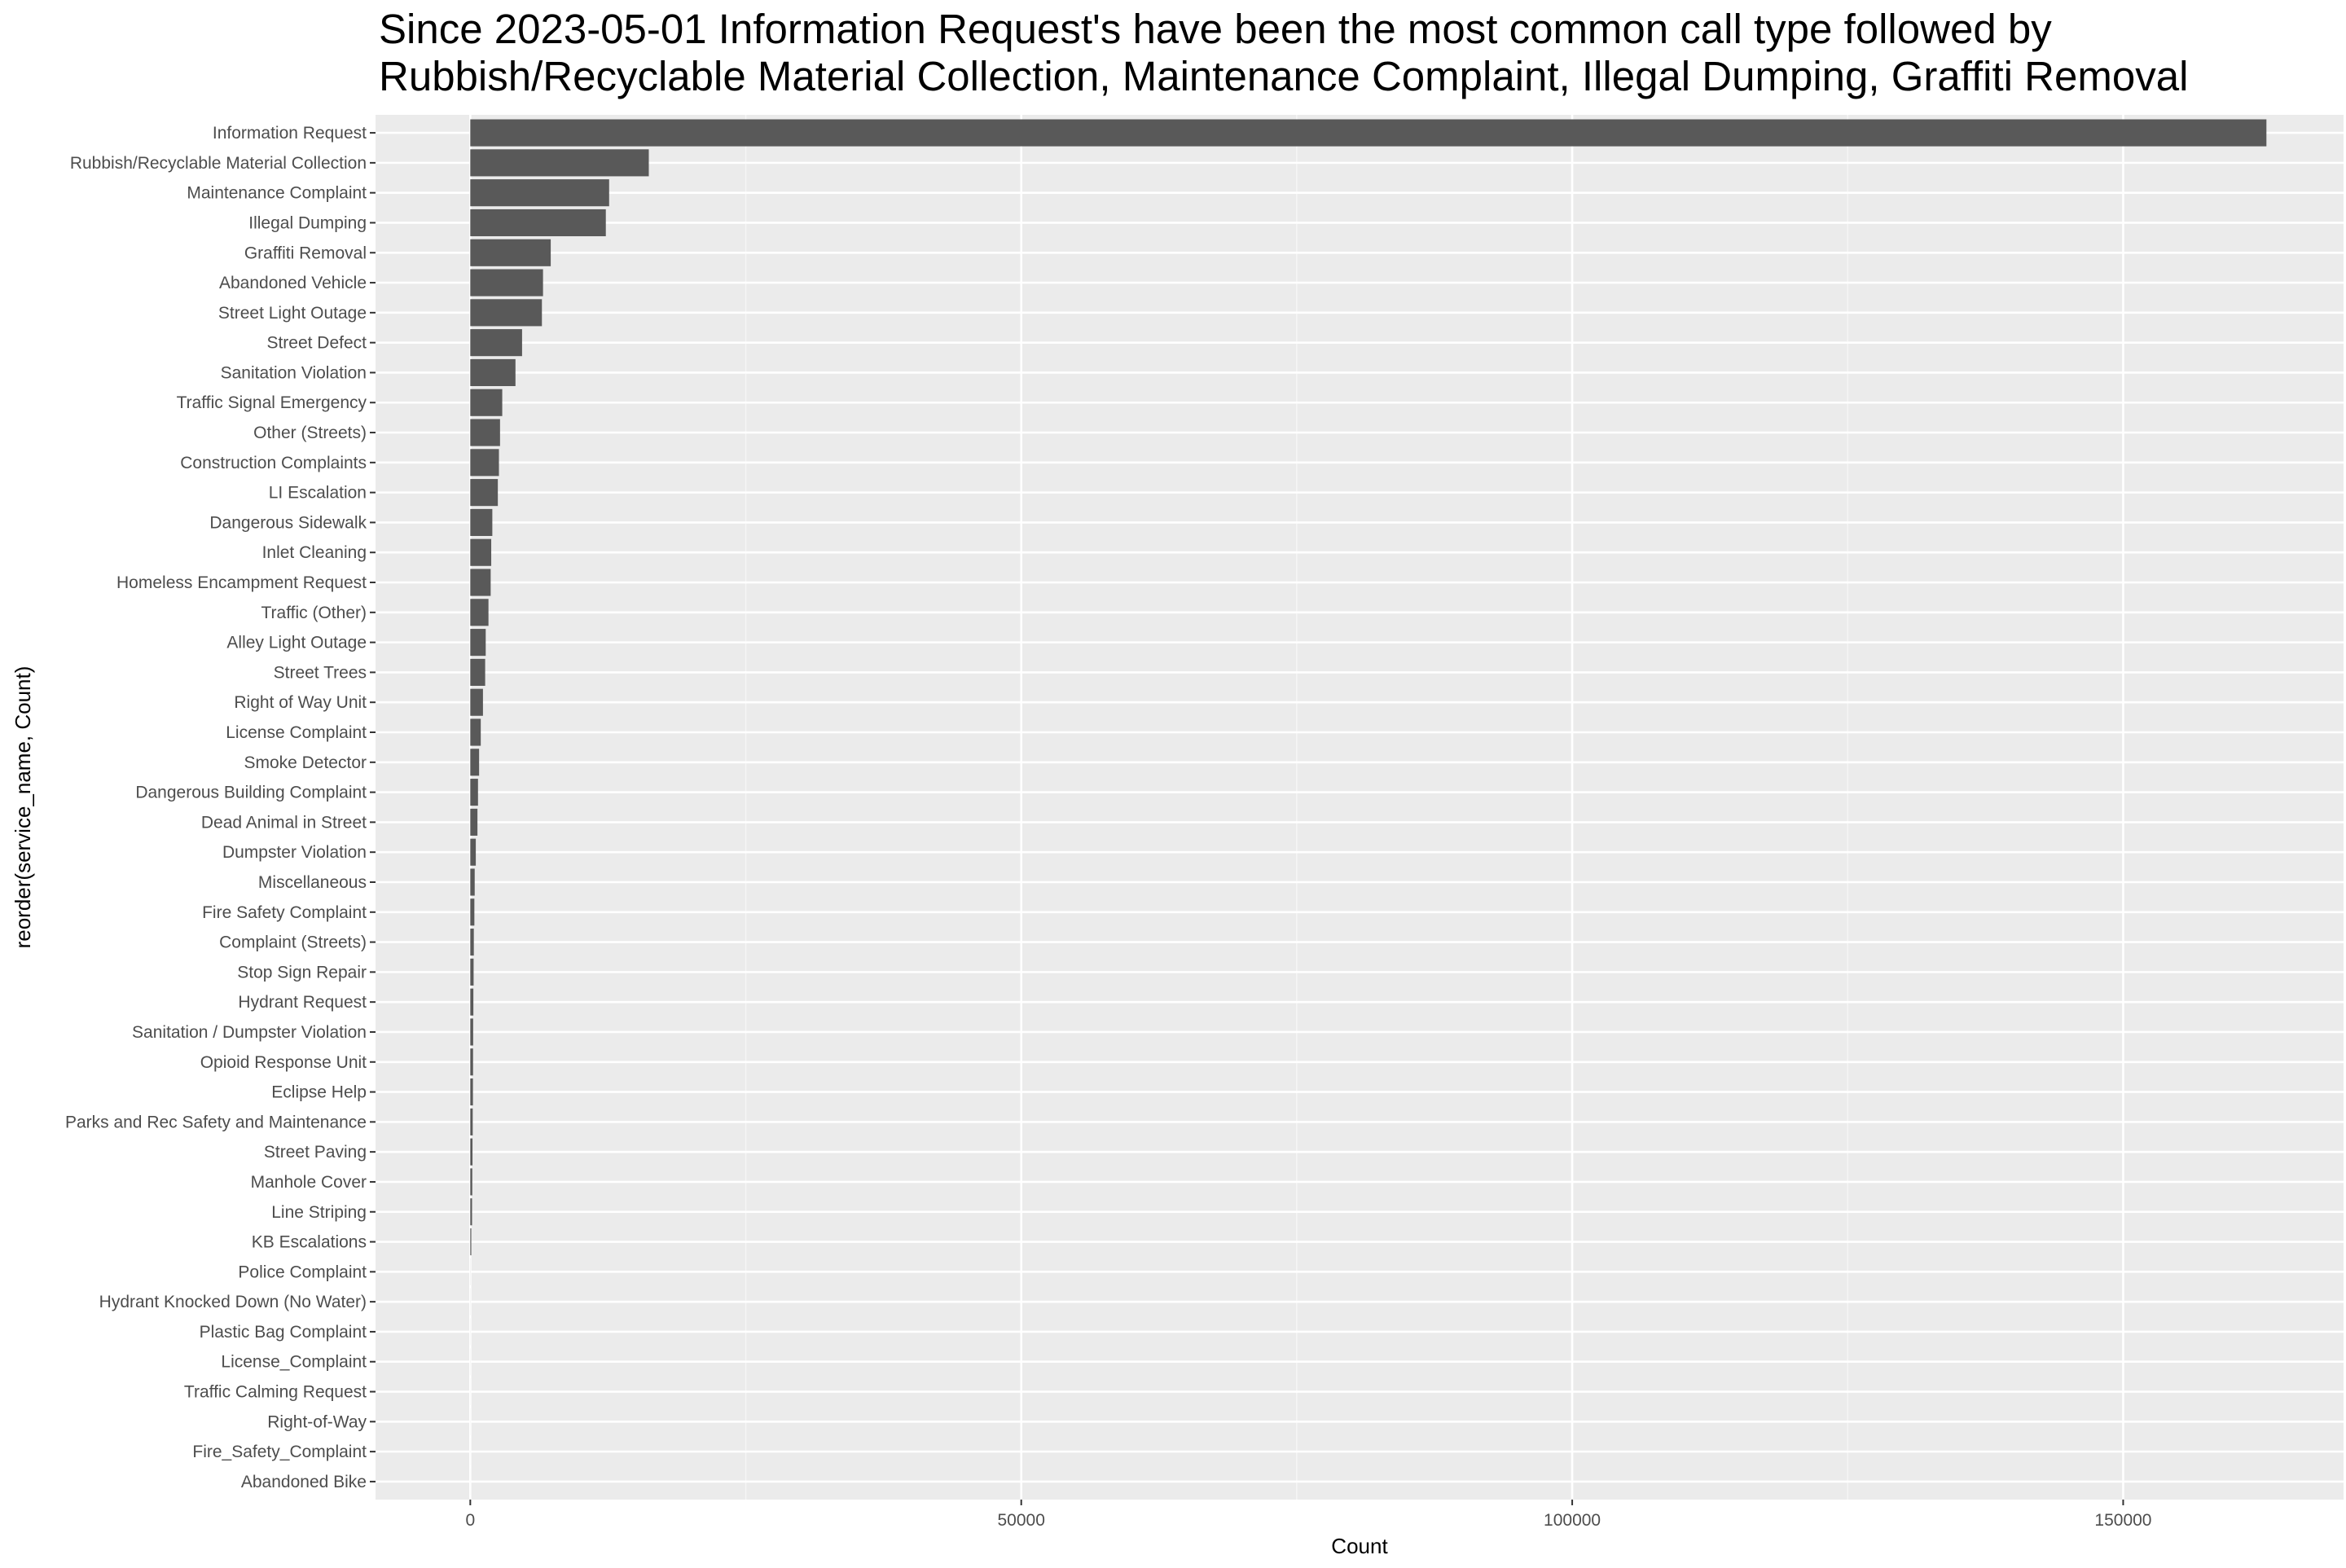 The height and width of the screenshot is (1568, 2346). I want to click on y-tick-label: Rubbish/Recyclable Material Collection, so click(218, 163).